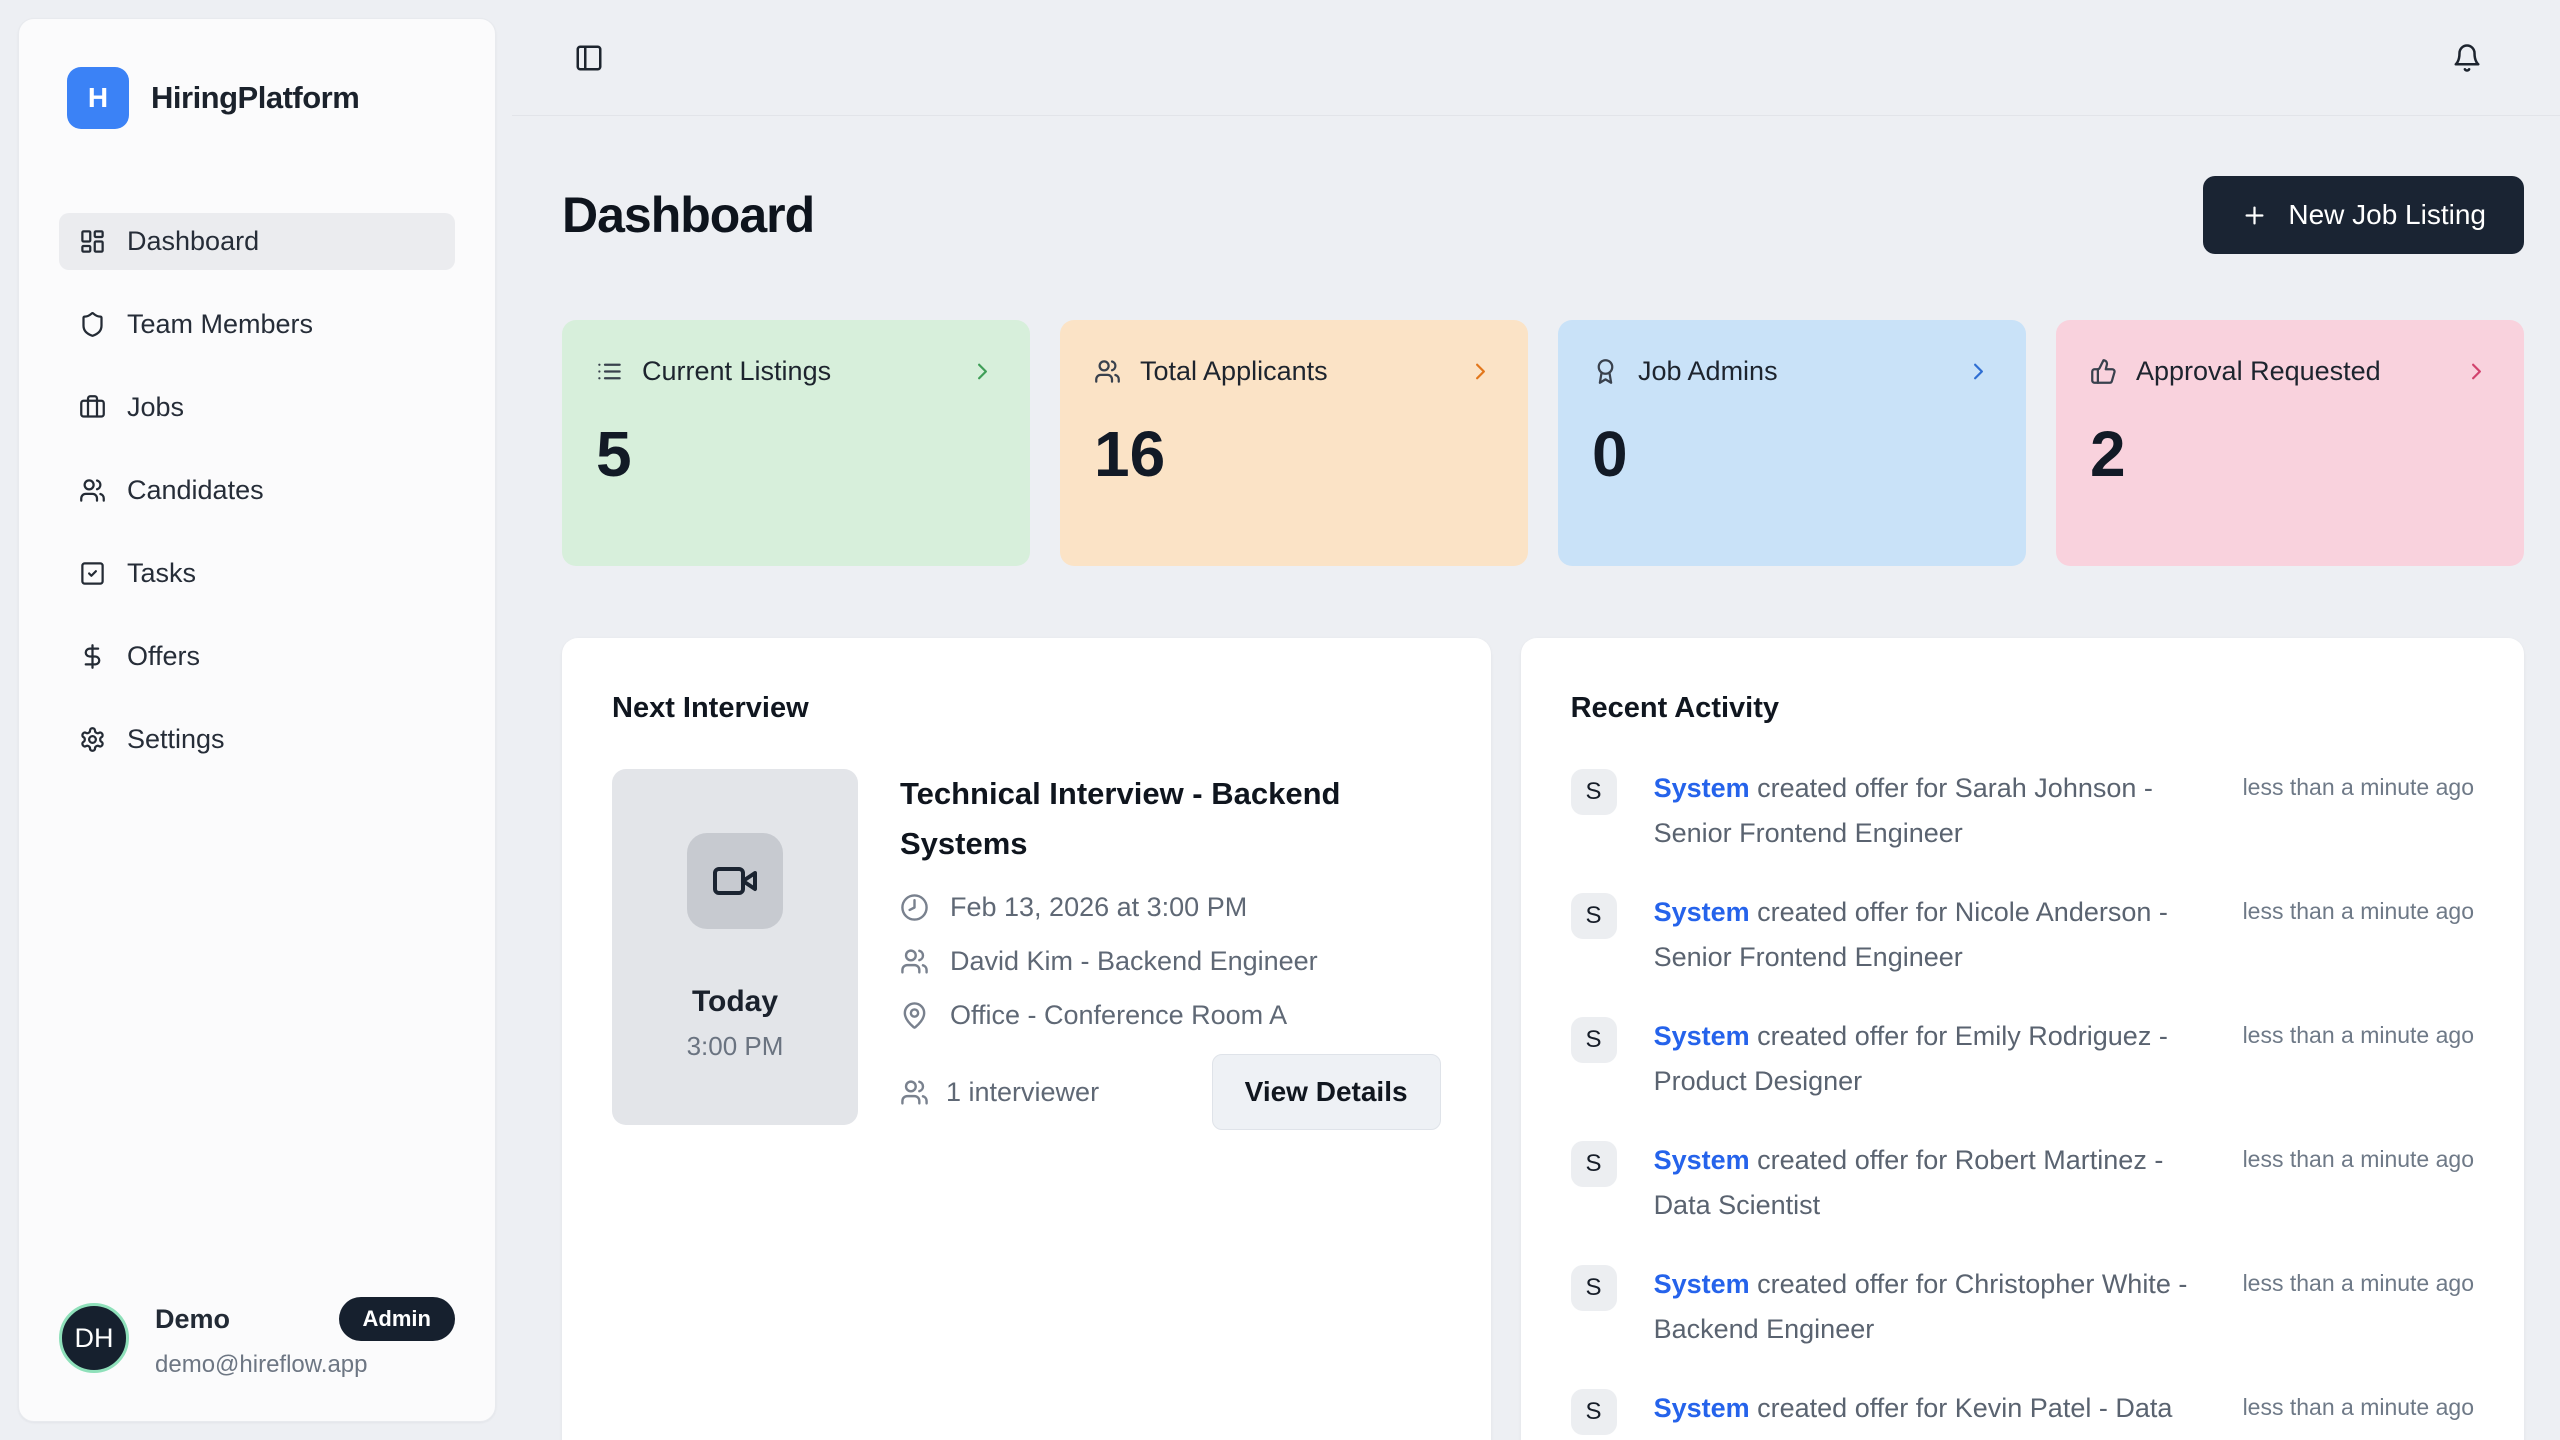 This screenshot has height=1440, width=2560. What do you see at coordinates (156, 407) in the screenshot?
I see `sidebar-item-label: Jobs` at bounding box center [156, 407].